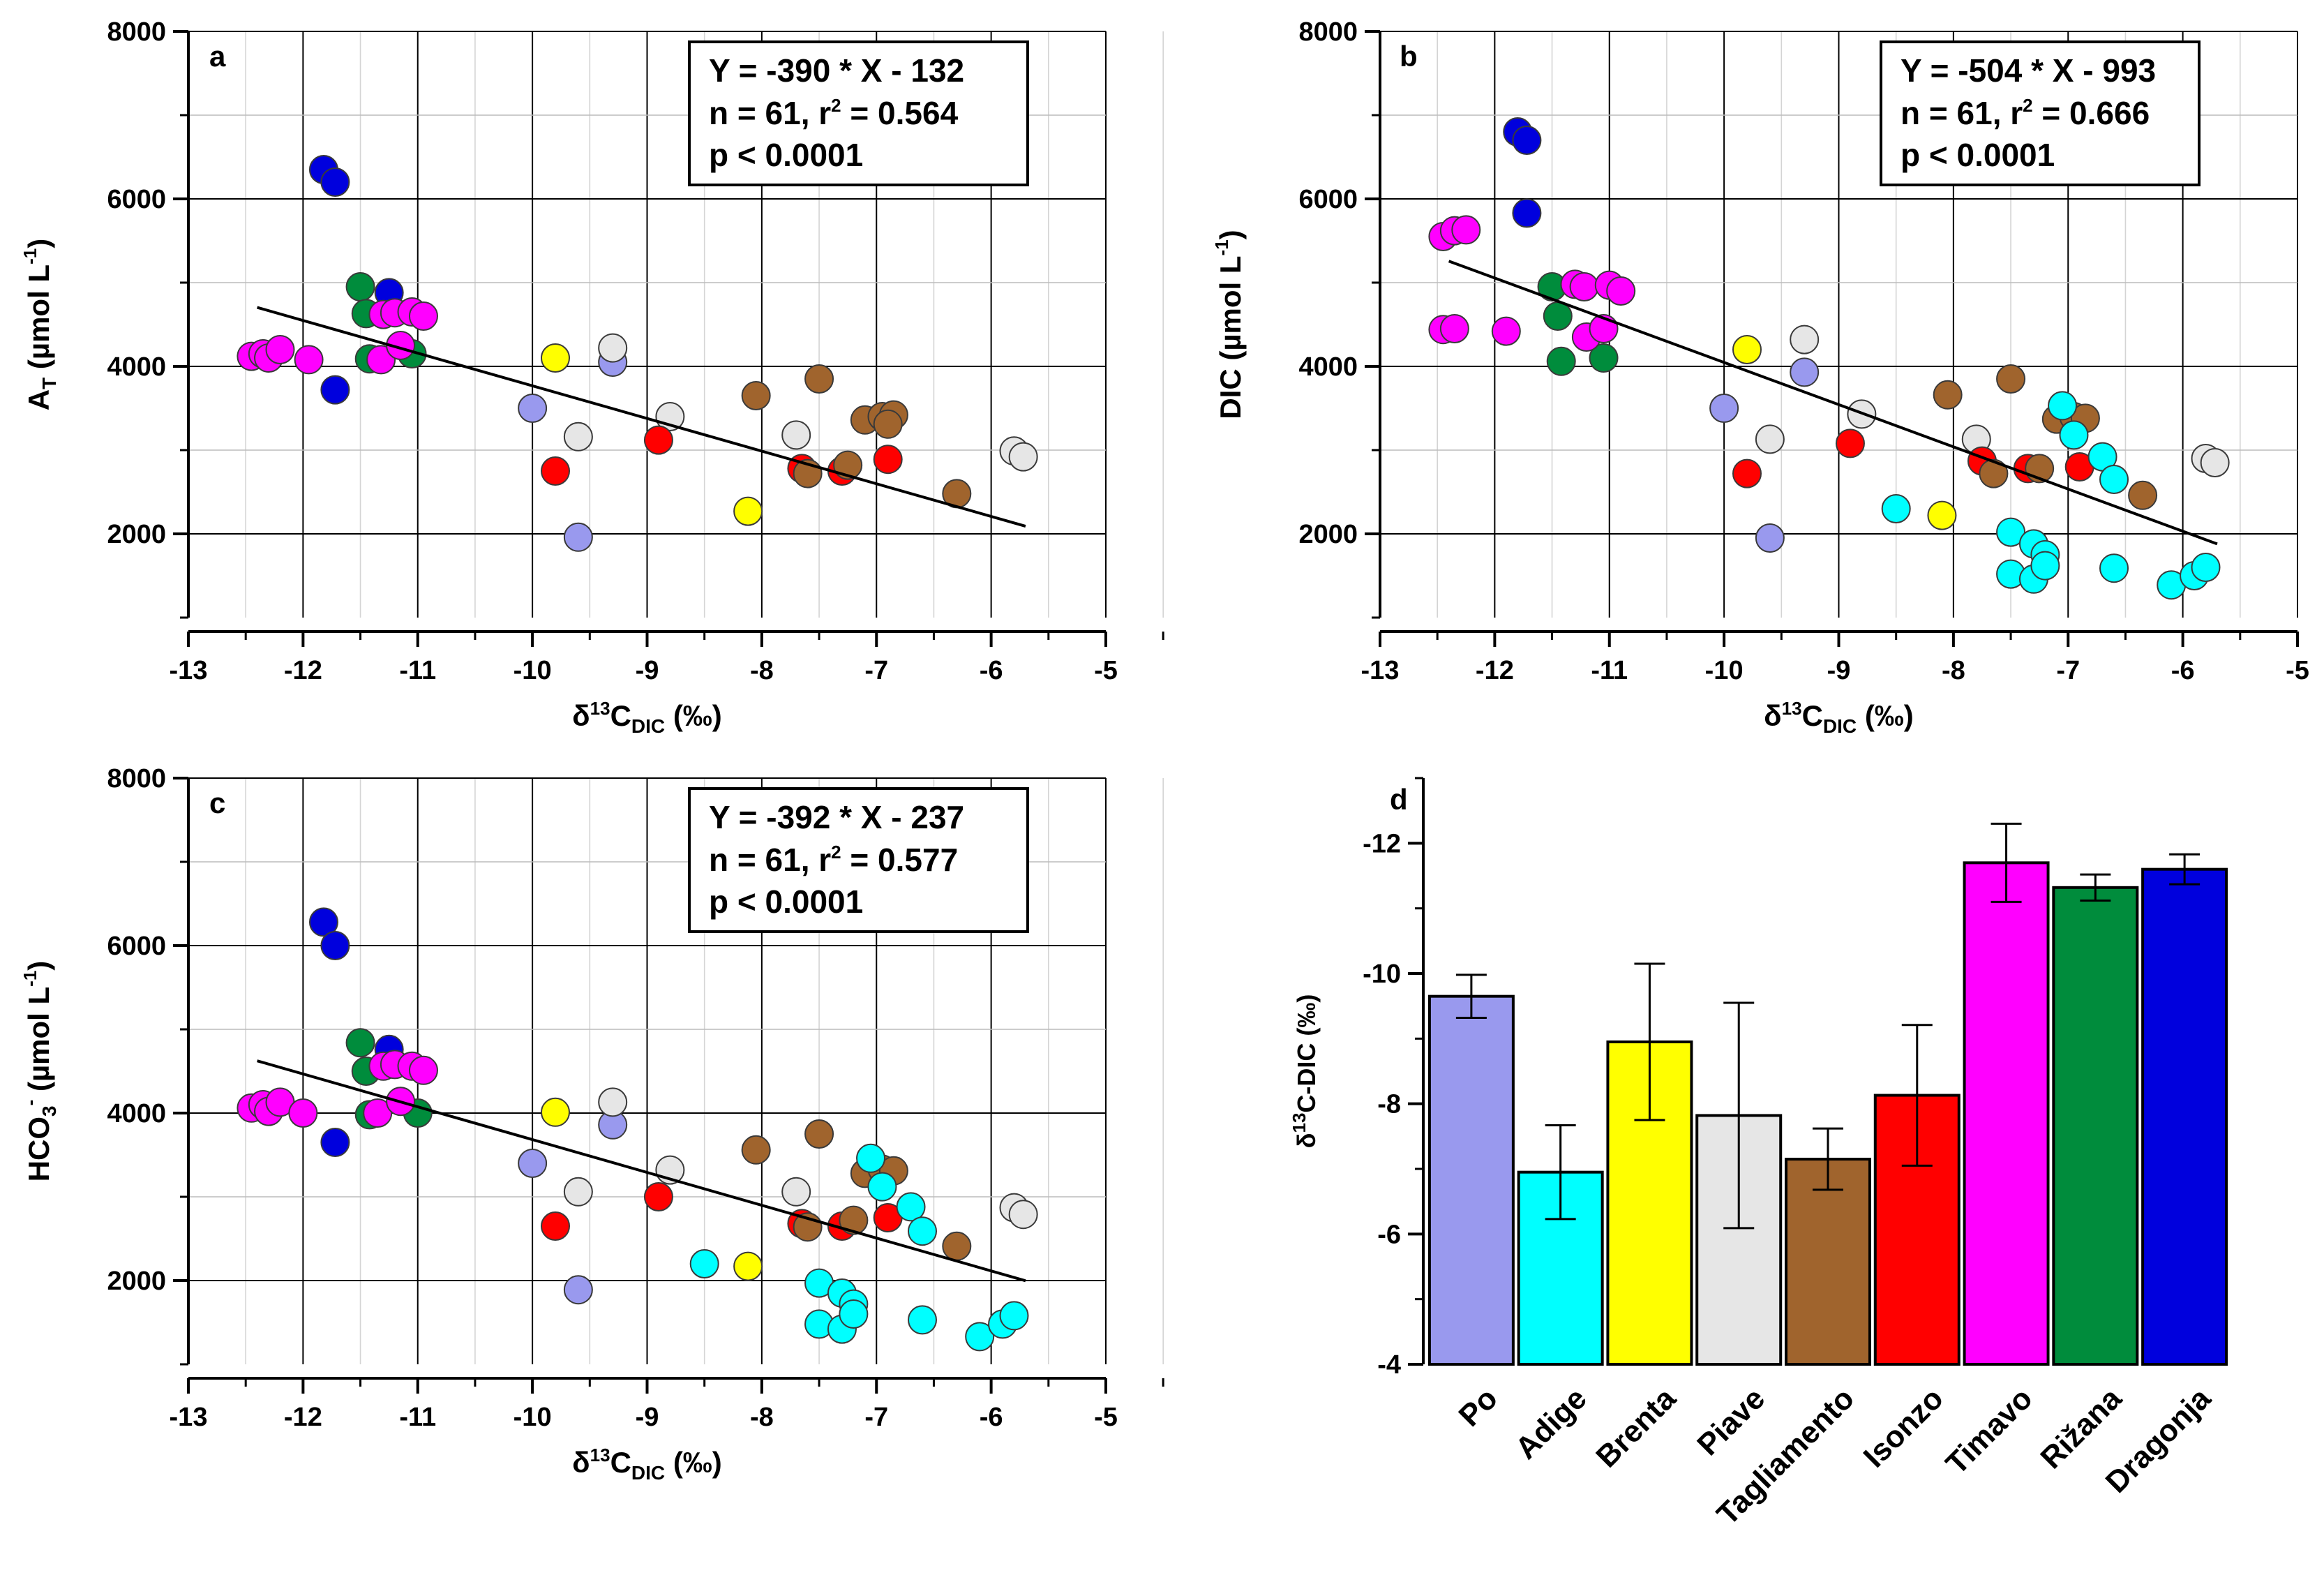 The image size is (2324, 1589). Describe the element at coordinates (1828, 1262) in the screenshot. I see `bar-tagliamento` at that location.